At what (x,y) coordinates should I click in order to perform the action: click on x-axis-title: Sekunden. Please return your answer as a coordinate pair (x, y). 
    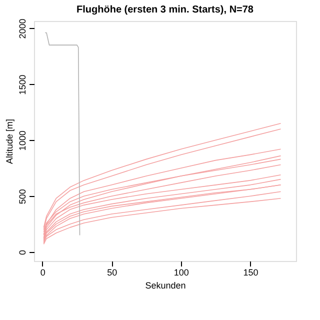
    Looking at the image, I should click on (165, 285).